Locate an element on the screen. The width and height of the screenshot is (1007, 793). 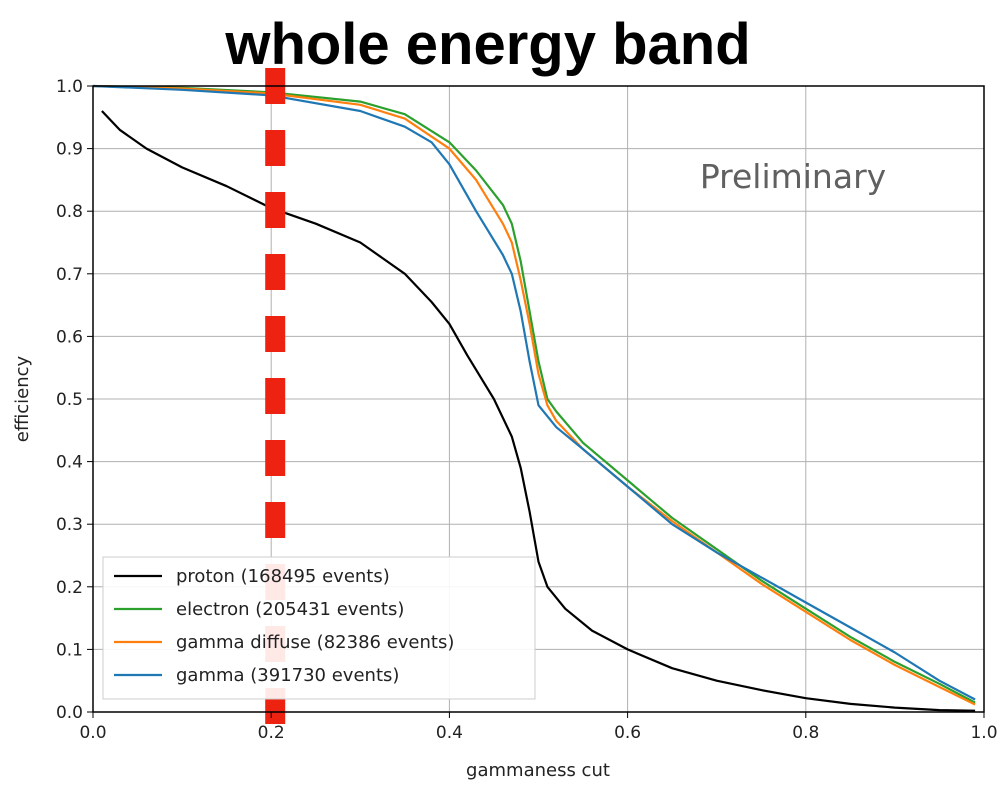
y-tick-label: 1.0 is located at coordinates (69, 87).